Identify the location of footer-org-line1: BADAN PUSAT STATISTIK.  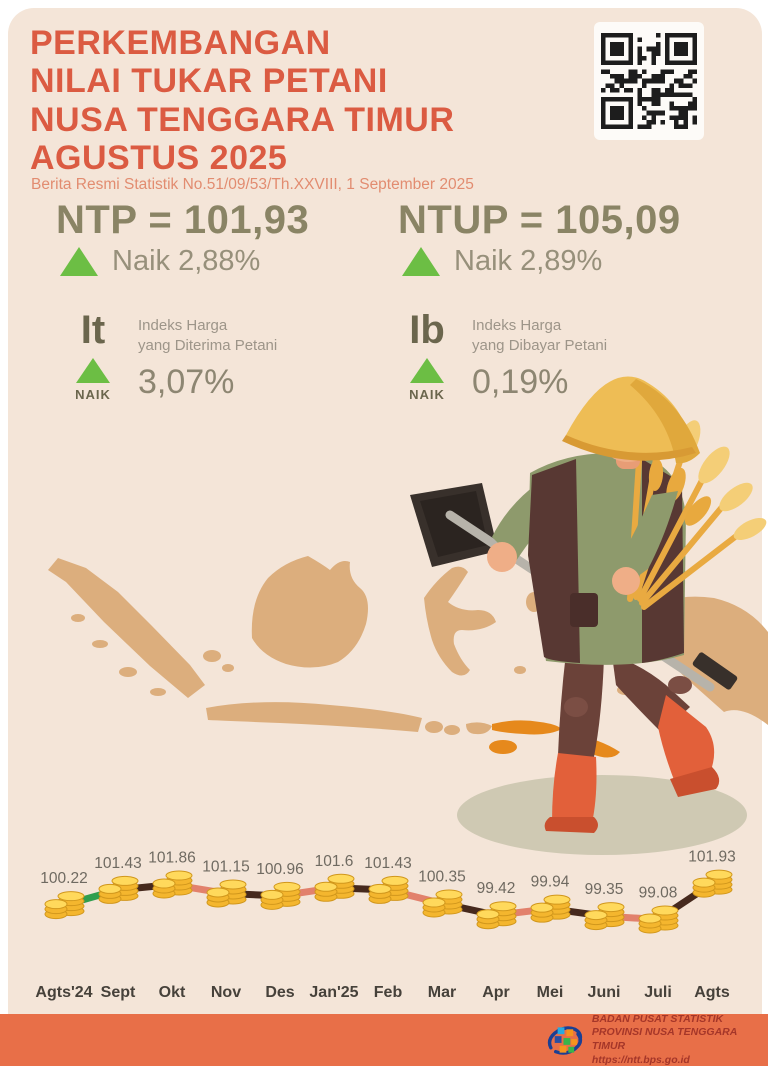
(657, 1018).